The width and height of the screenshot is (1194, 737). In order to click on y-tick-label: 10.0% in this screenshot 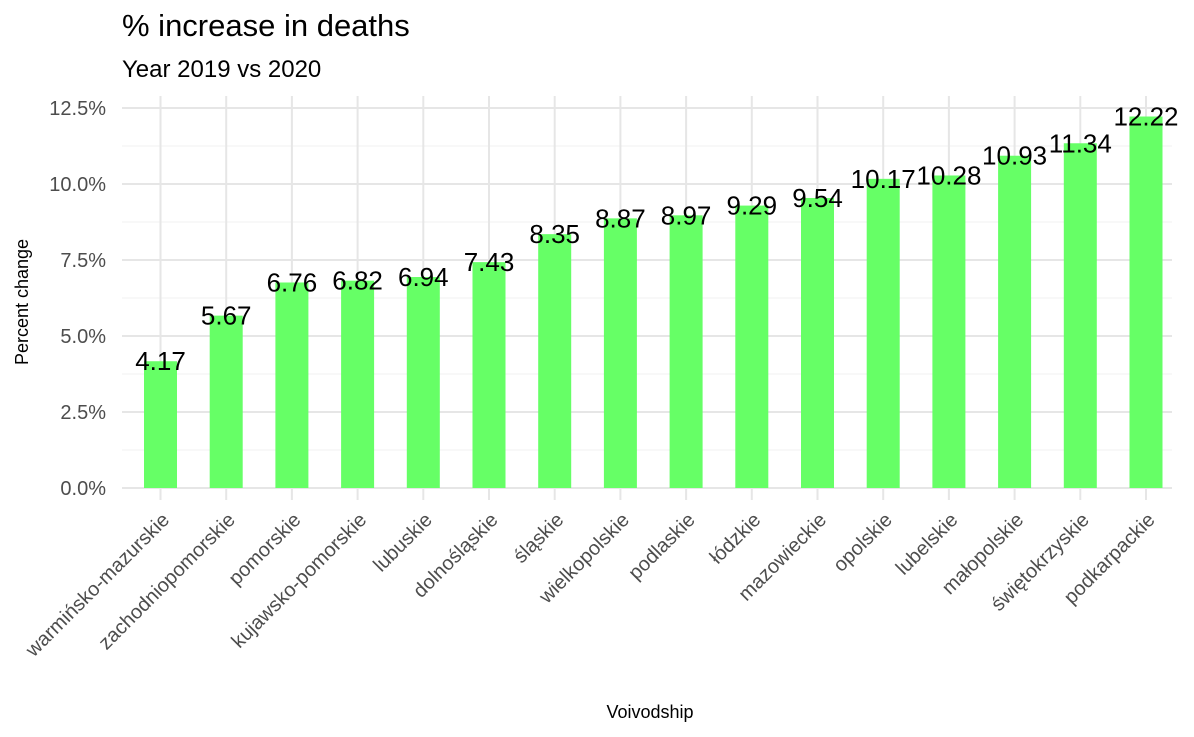, I will do `click(77, 185)`.